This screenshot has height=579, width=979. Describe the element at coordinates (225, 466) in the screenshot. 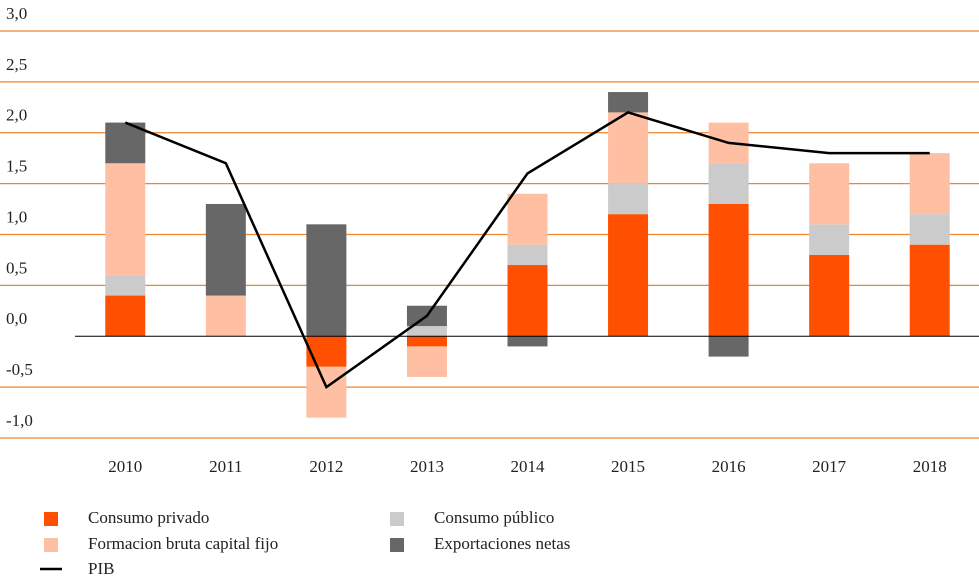

I see `x-tick-label: 2011` at that location.